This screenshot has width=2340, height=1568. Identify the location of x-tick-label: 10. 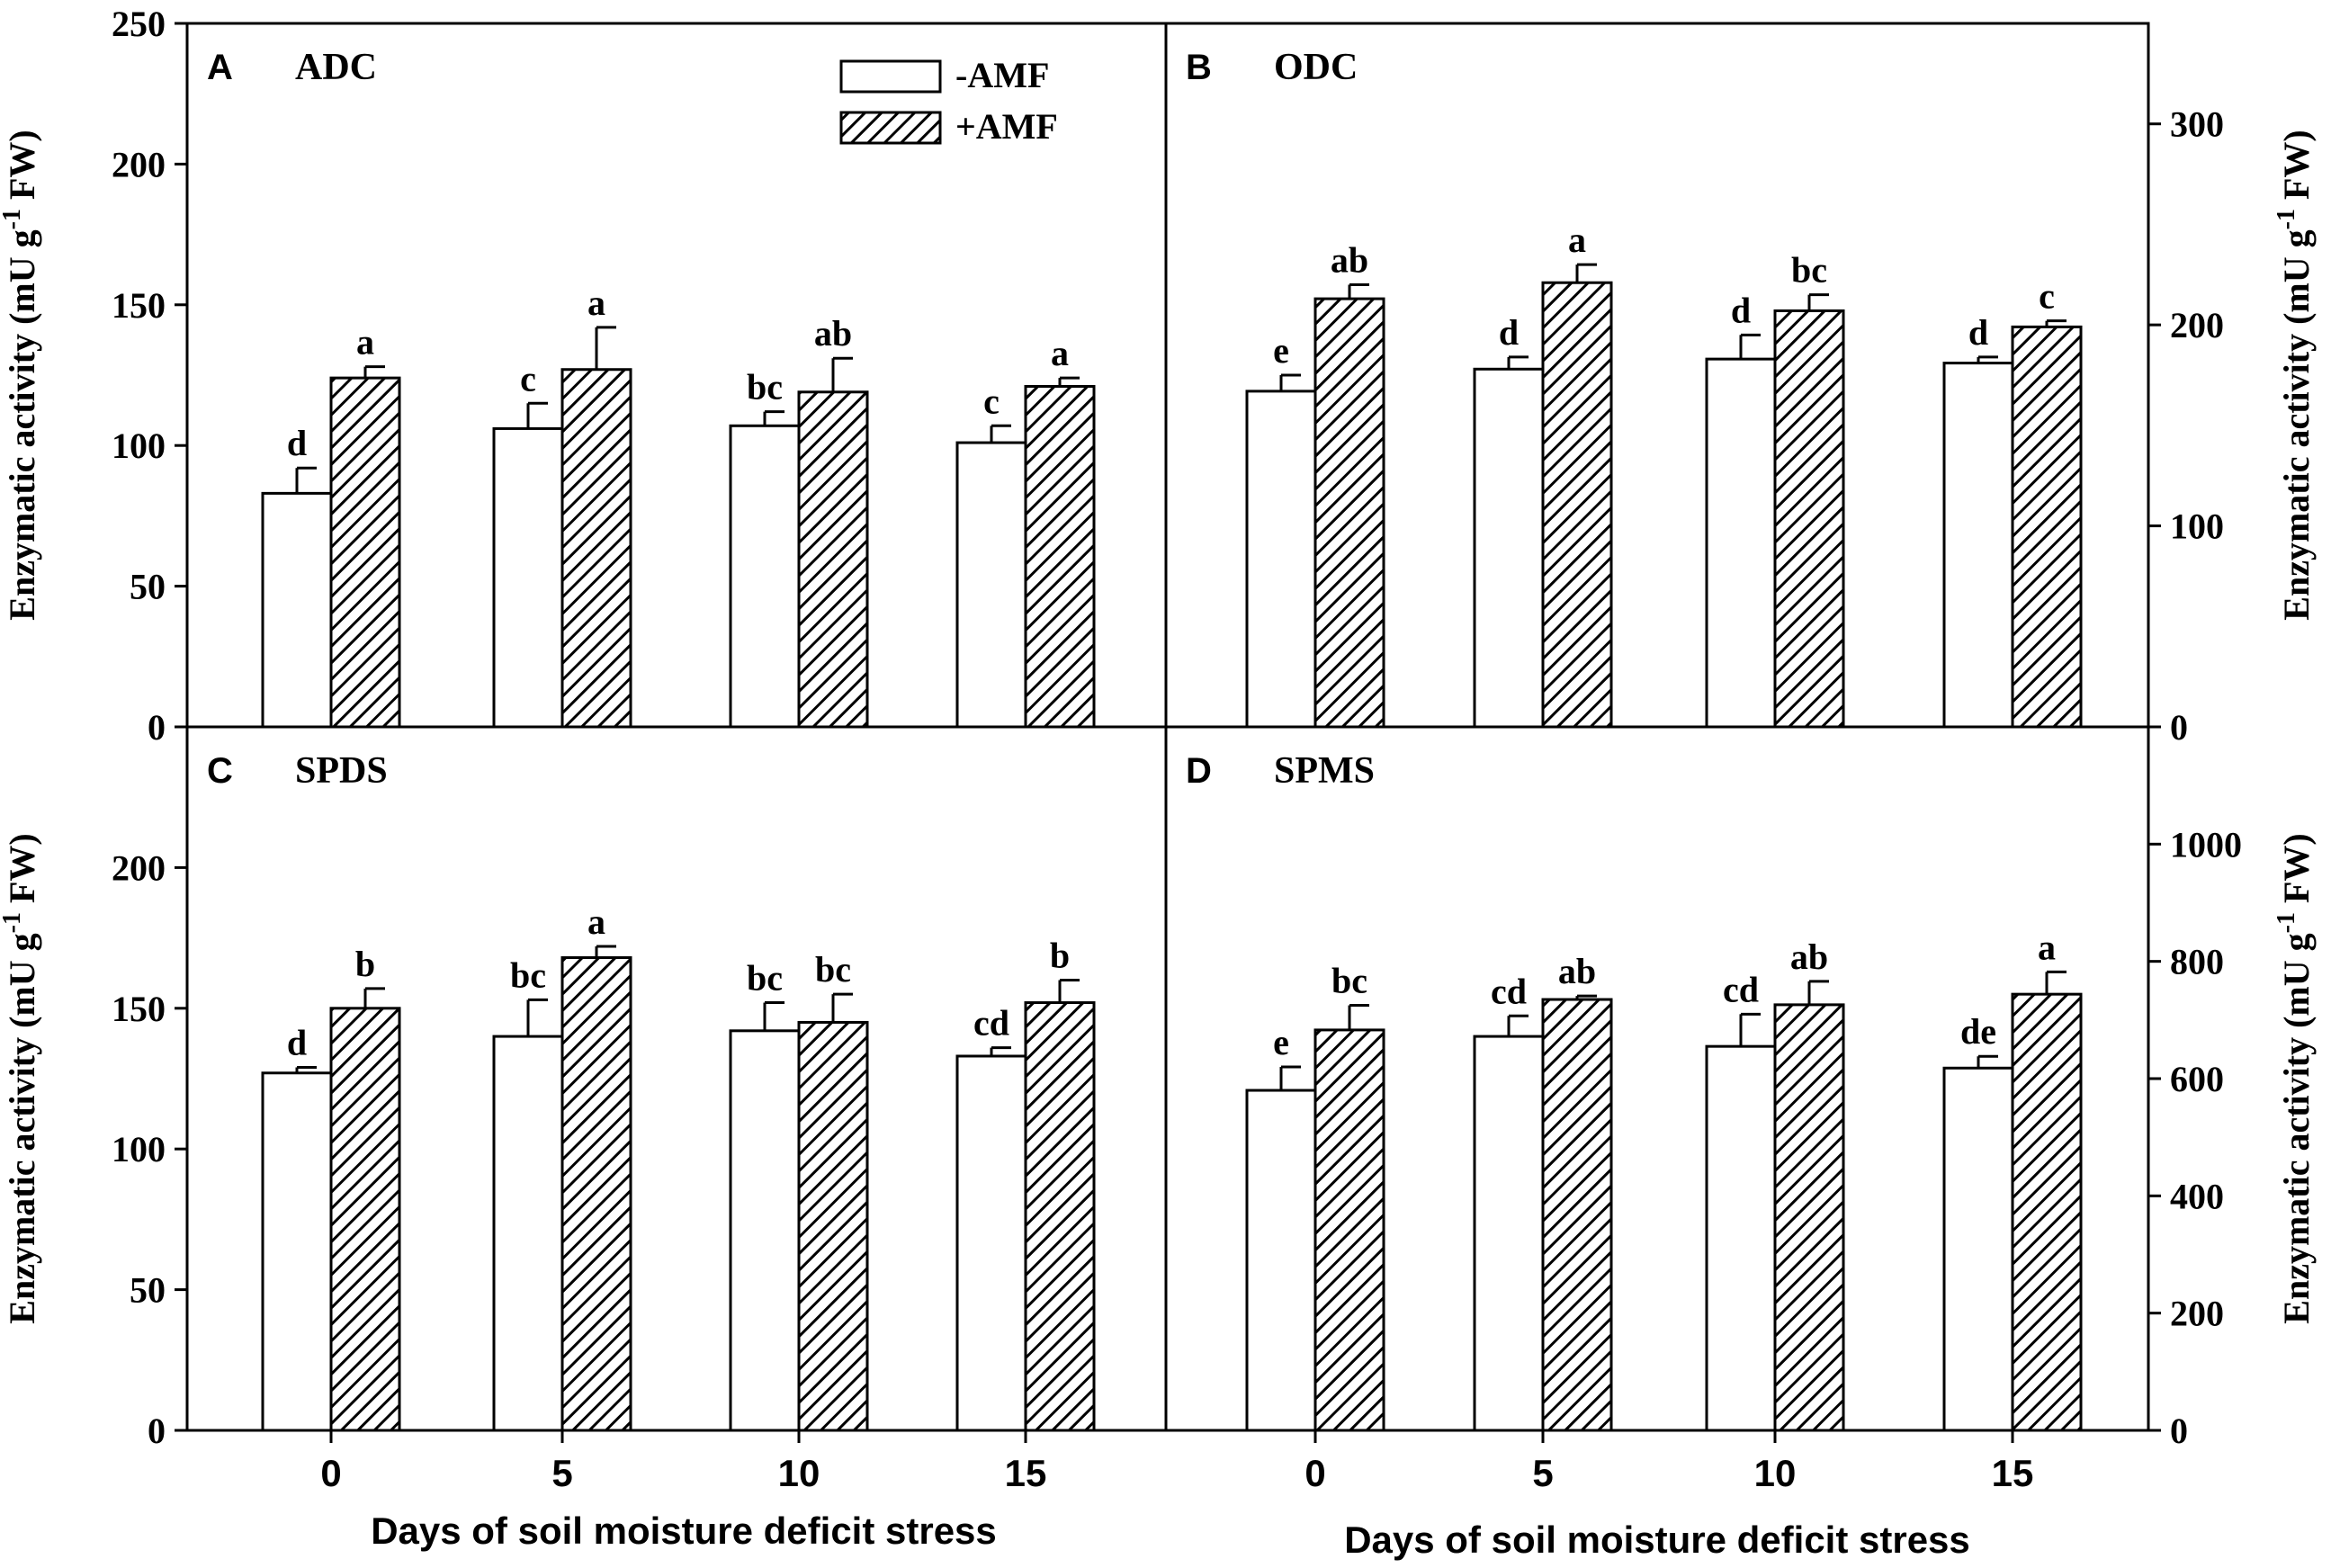
(799, 1473).